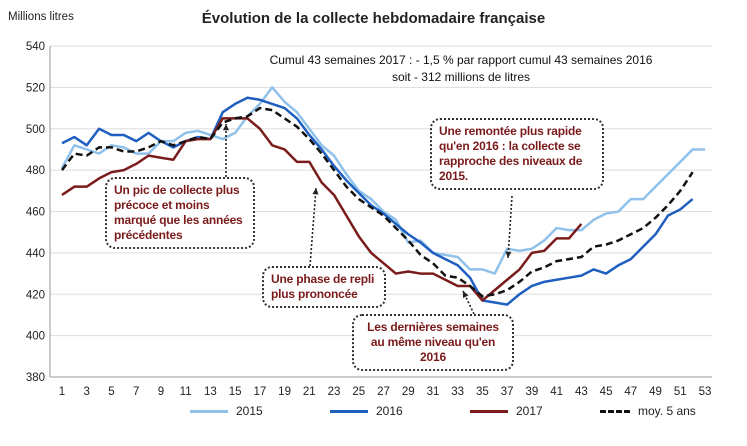 The image size is (747, 446). I want to click on y-tick-label: 420, so click(35, 295).